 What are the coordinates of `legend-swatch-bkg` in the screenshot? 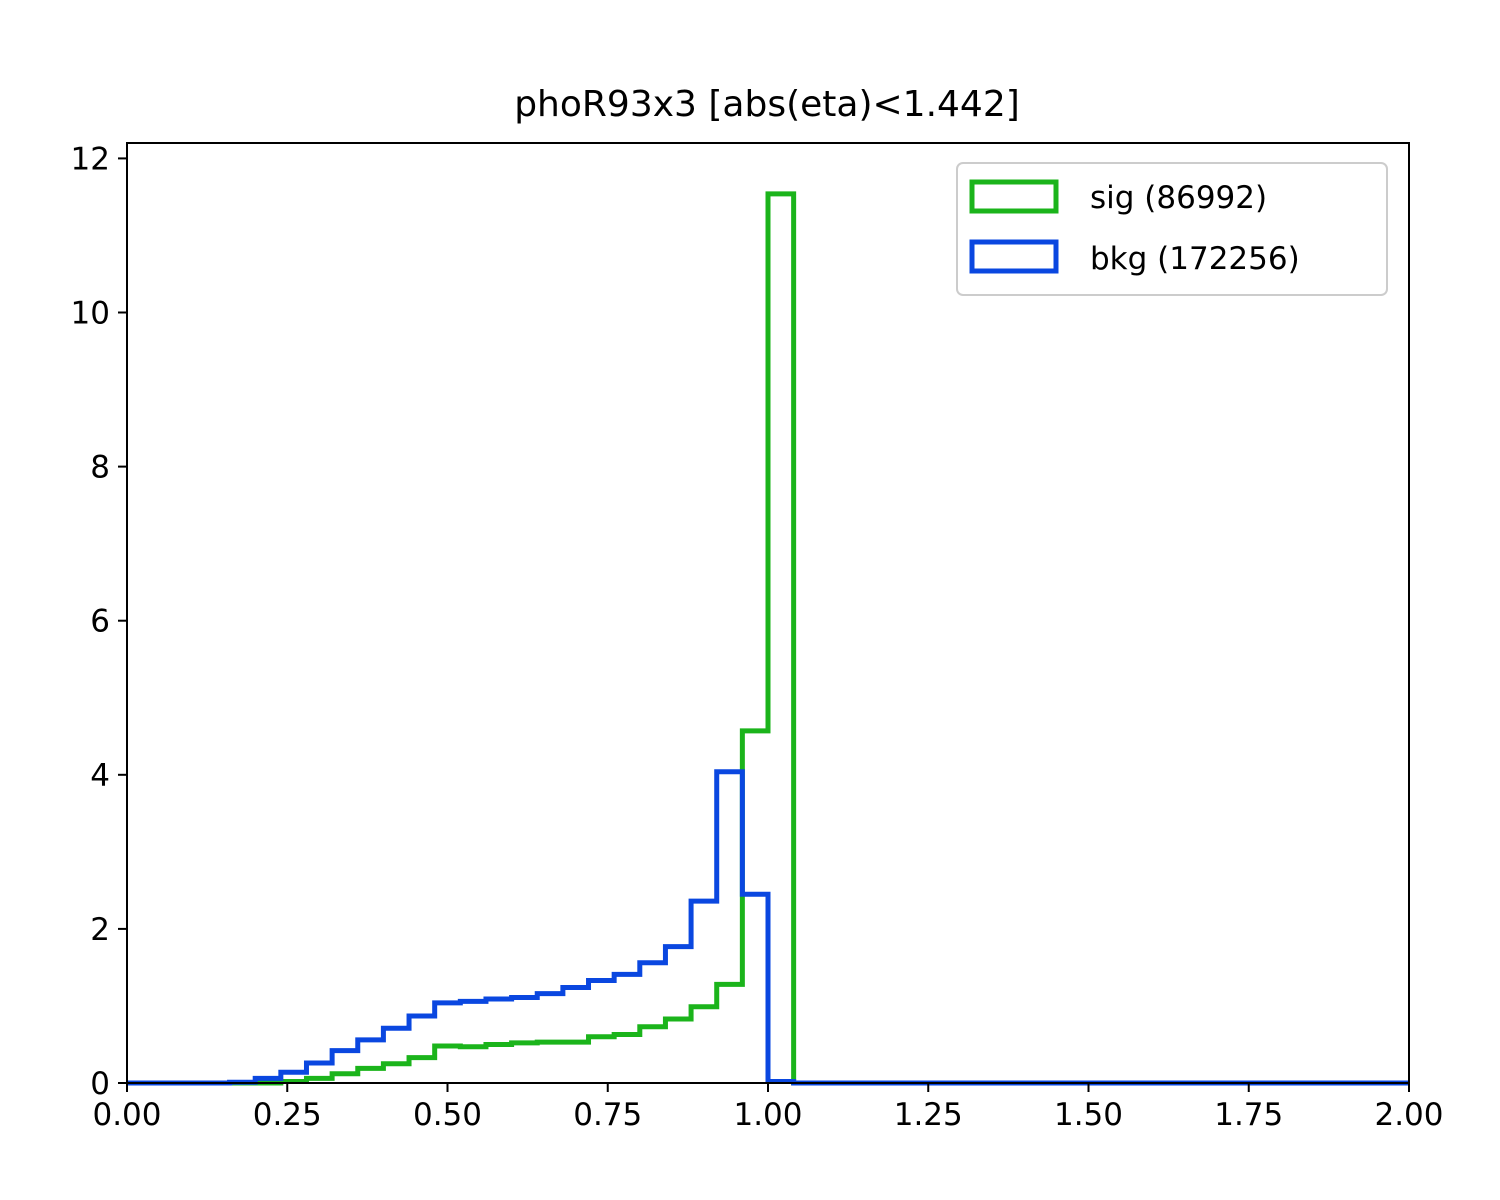 It's located at (1014, 256).